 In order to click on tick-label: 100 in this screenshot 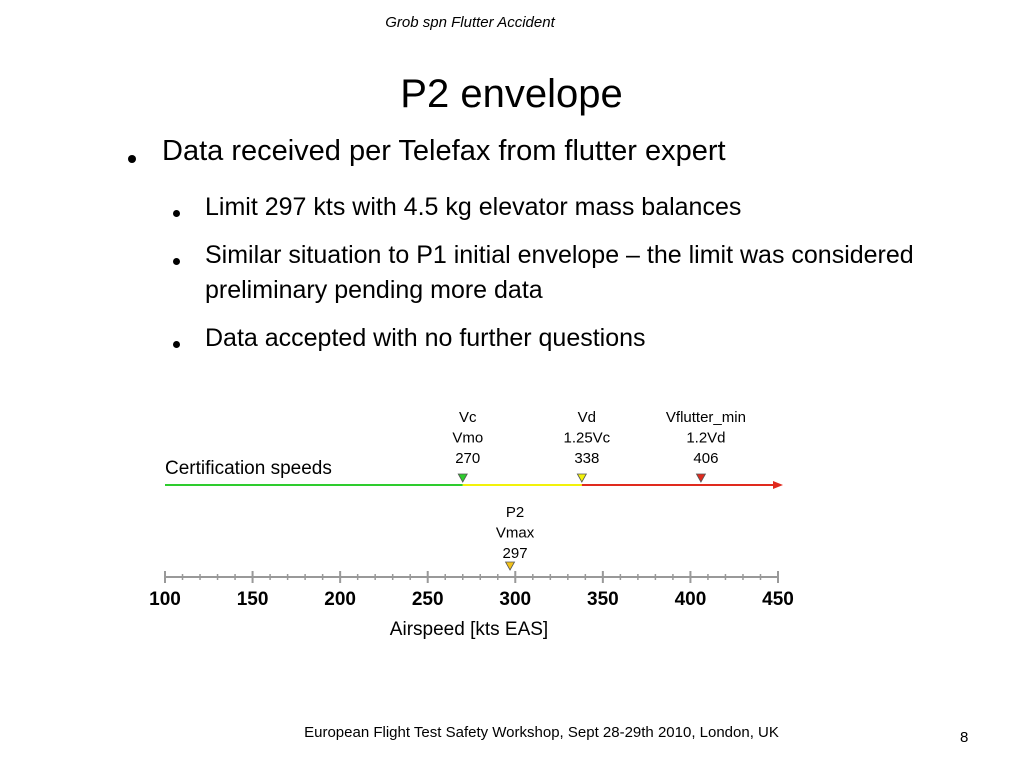, I will do `click(165, 599)`.